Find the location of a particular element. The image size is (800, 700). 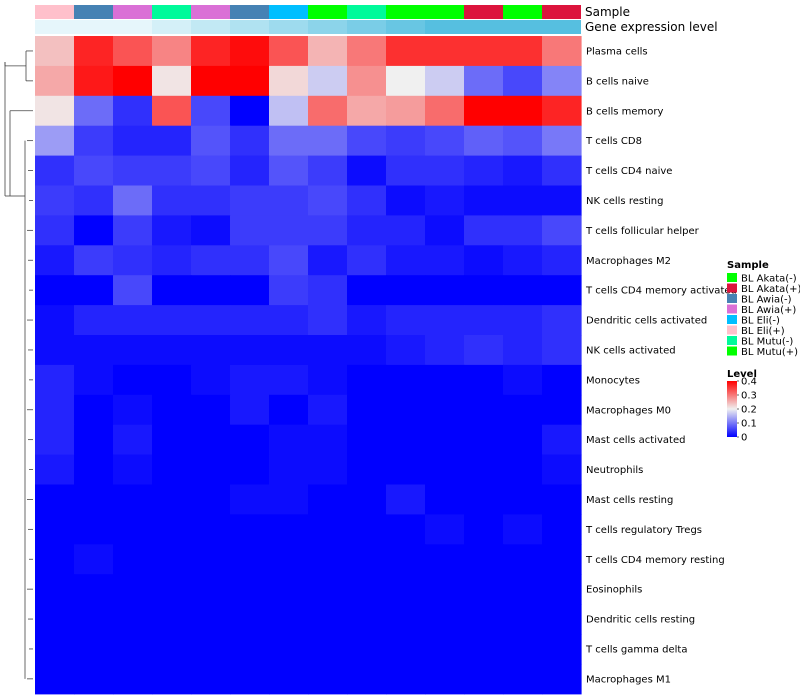

row-label: Macrophages M1 is located at coordinates (628, 679).